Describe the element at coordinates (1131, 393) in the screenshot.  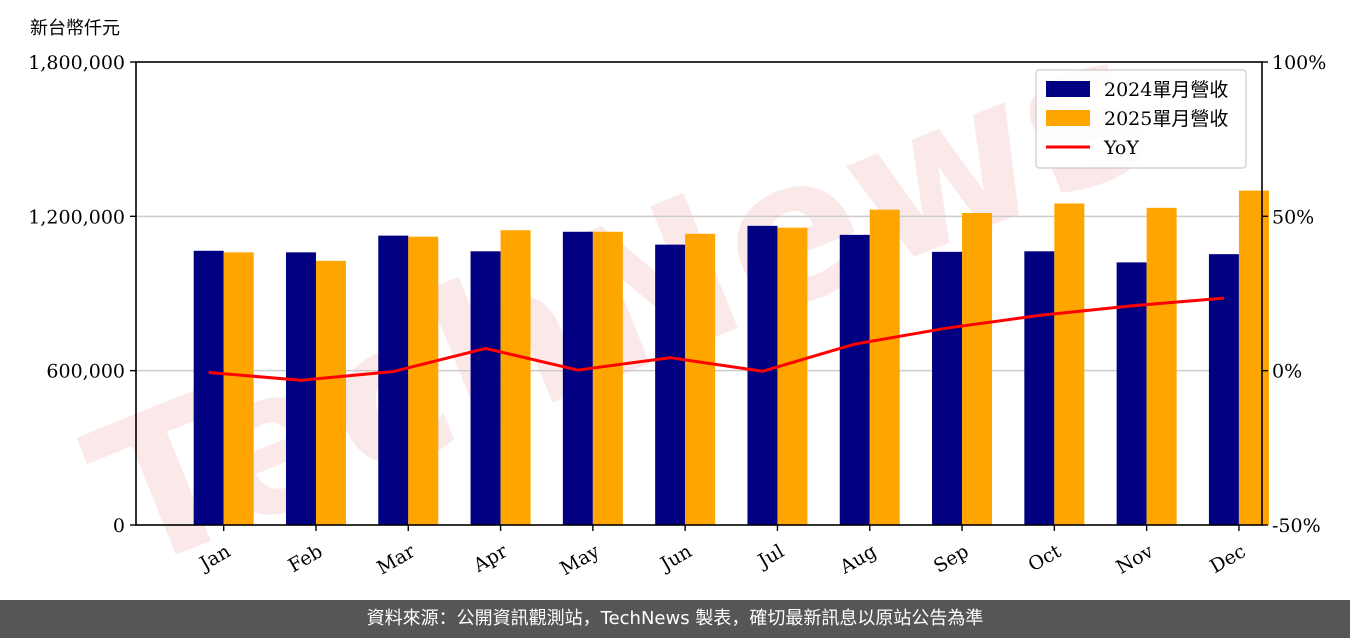
I see `bar-2024-nov` at that location.